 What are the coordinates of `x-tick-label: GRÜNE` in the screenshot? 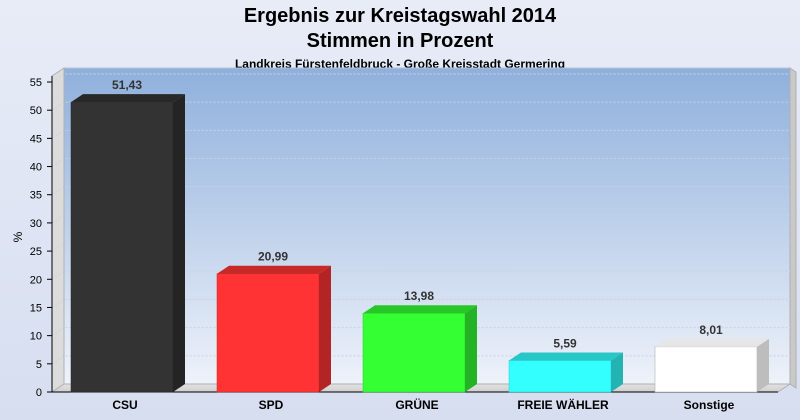 It's located at (416, 404).